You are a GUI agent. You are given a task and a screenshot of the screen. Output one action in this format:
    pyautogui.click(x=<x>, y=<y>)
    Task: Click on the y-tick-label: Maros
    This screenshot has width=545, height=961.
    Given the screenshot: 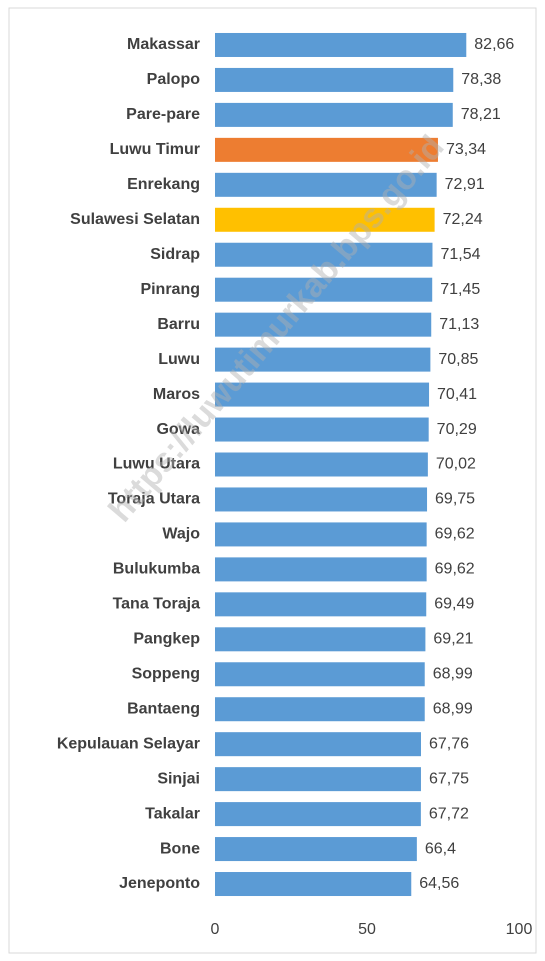 What is the action you would take?
    pyautogui.click(x=176, y=394)
    